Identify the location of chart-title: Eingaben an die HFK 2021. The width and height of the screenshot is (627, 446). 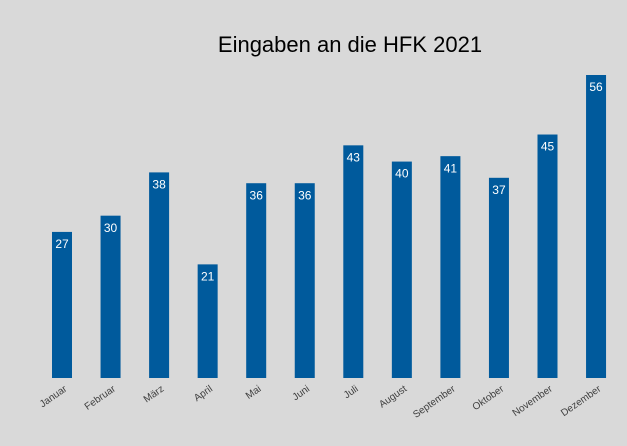
(350, 44).